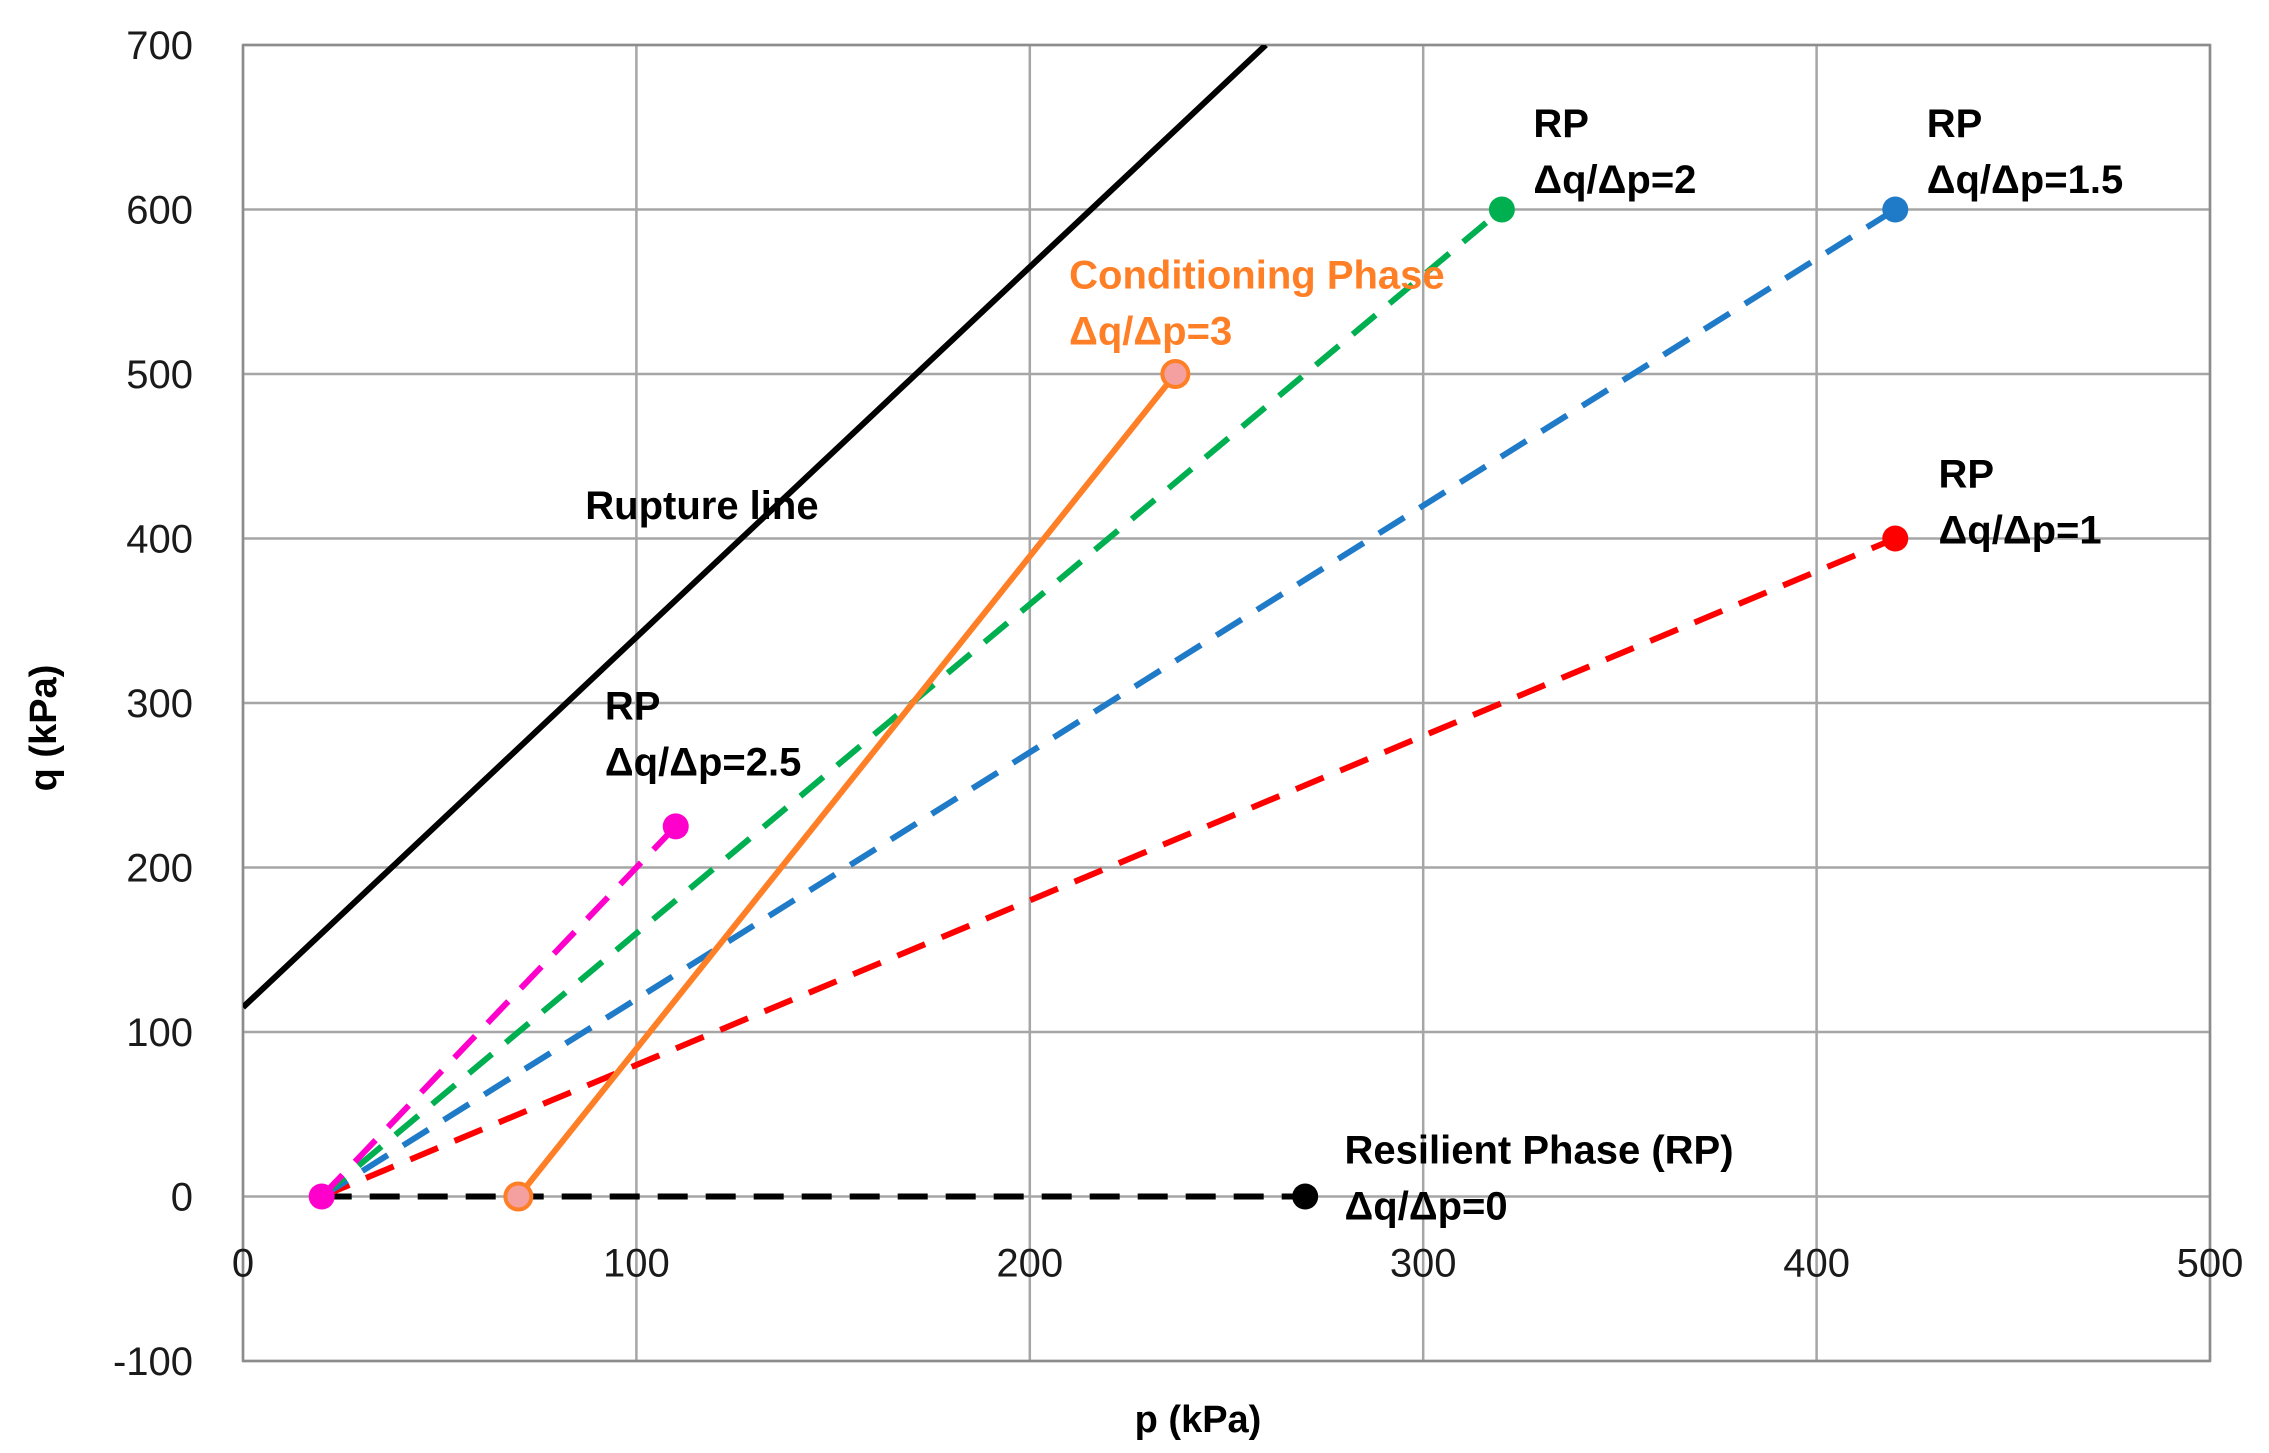 The height and width of the screenshot is (1453, 2269). What do you see at coordinates (159, 869) in the screenshot?
I see `y-tick-label: 200` at bounding box center [159, 869].